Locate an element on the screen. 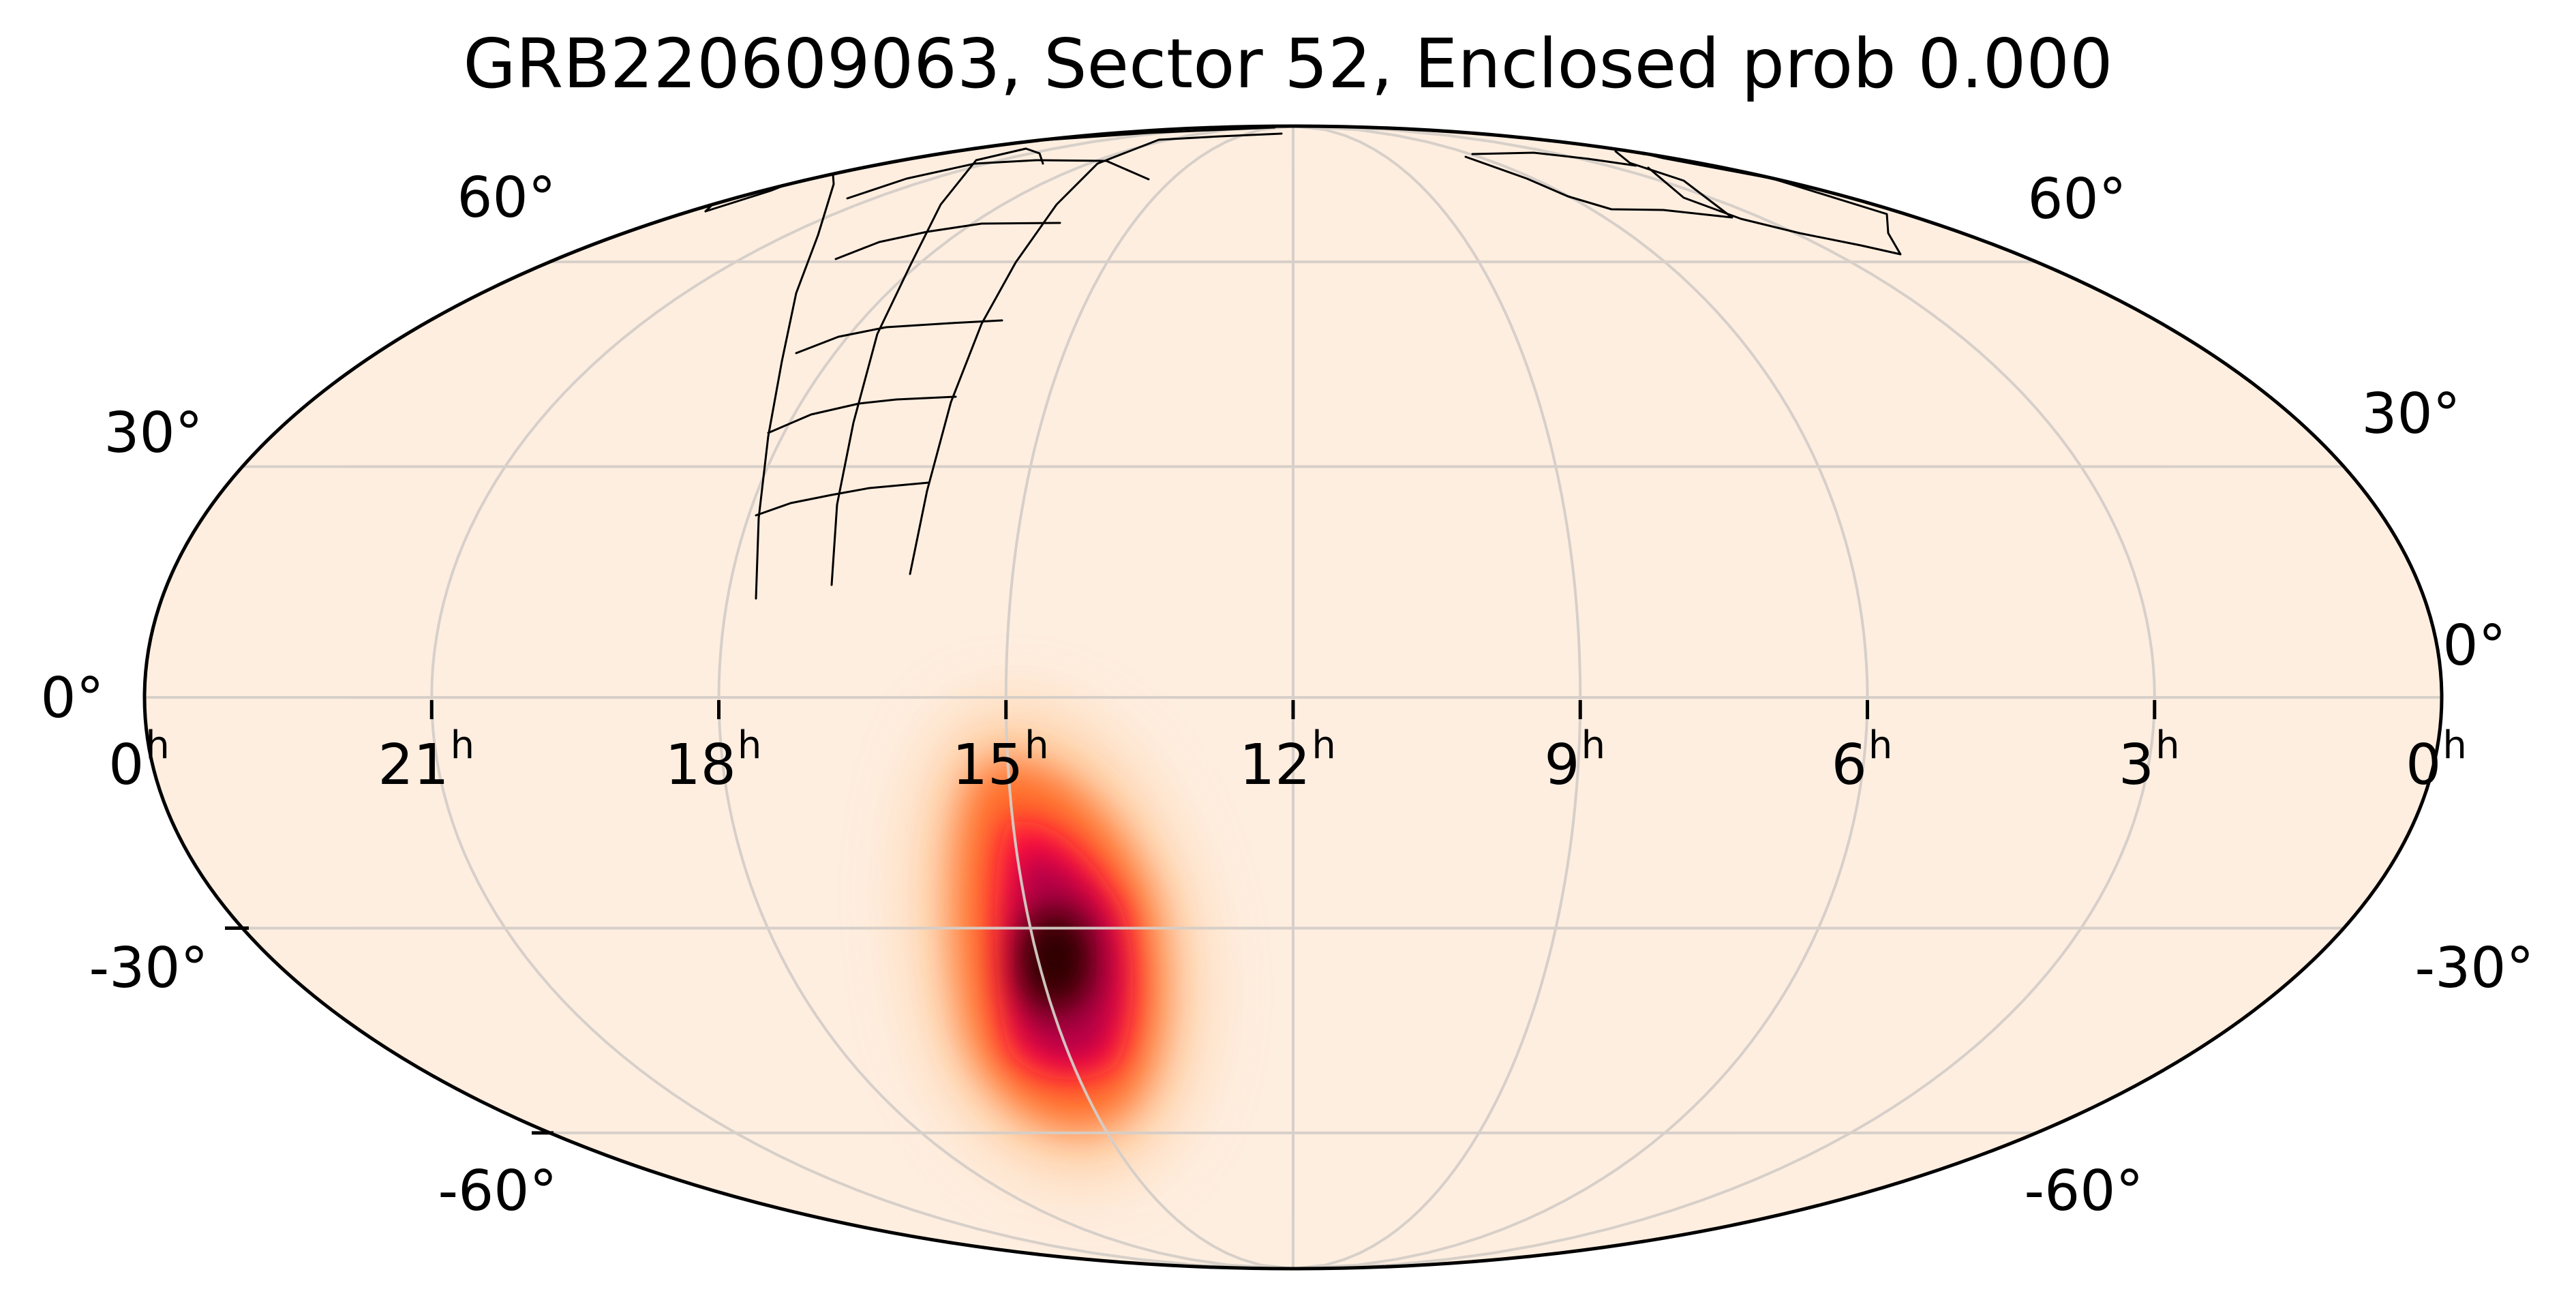 The height and width of the screenshot is (1315, 2576). ra-tick-label: 0h is located at coordinates (2436, 760).